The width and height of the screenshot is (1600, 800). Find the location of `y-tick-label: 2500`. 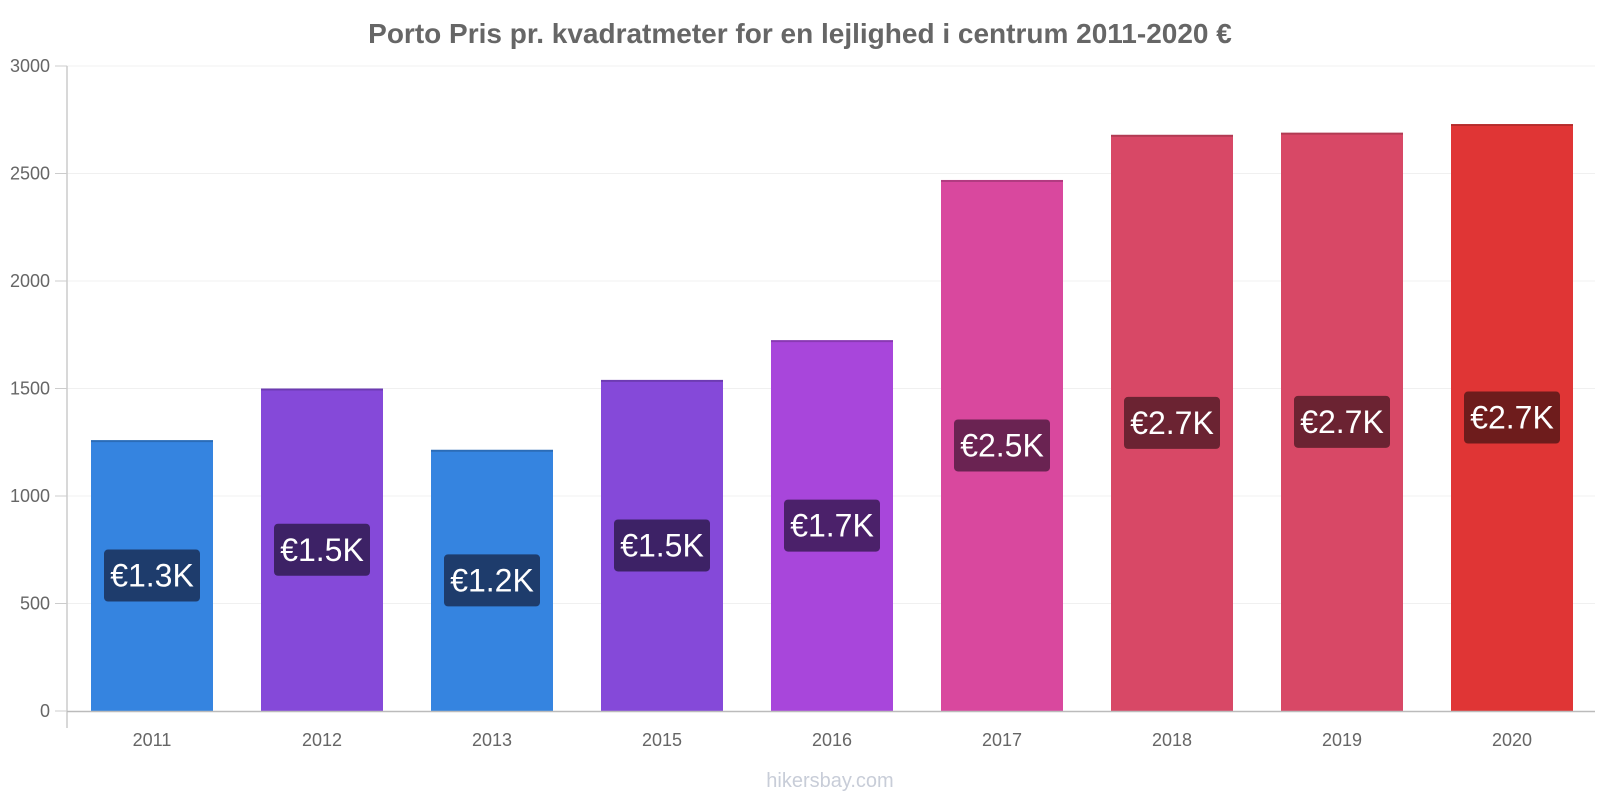

y-tick-label: 2500 is located at coordinates (30, 174).